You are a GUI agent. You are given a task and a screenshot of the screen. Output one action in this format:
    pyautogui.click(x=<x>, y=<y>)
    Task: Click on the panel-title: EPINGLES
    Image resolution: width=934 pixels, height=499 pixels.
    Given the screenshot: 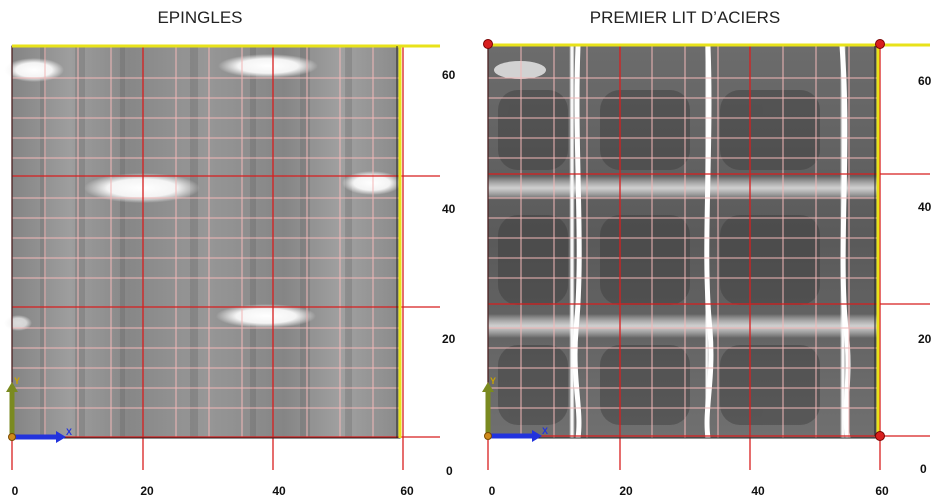 What is the action you would take?
    pyautogui.click(x=200, y=17)
    